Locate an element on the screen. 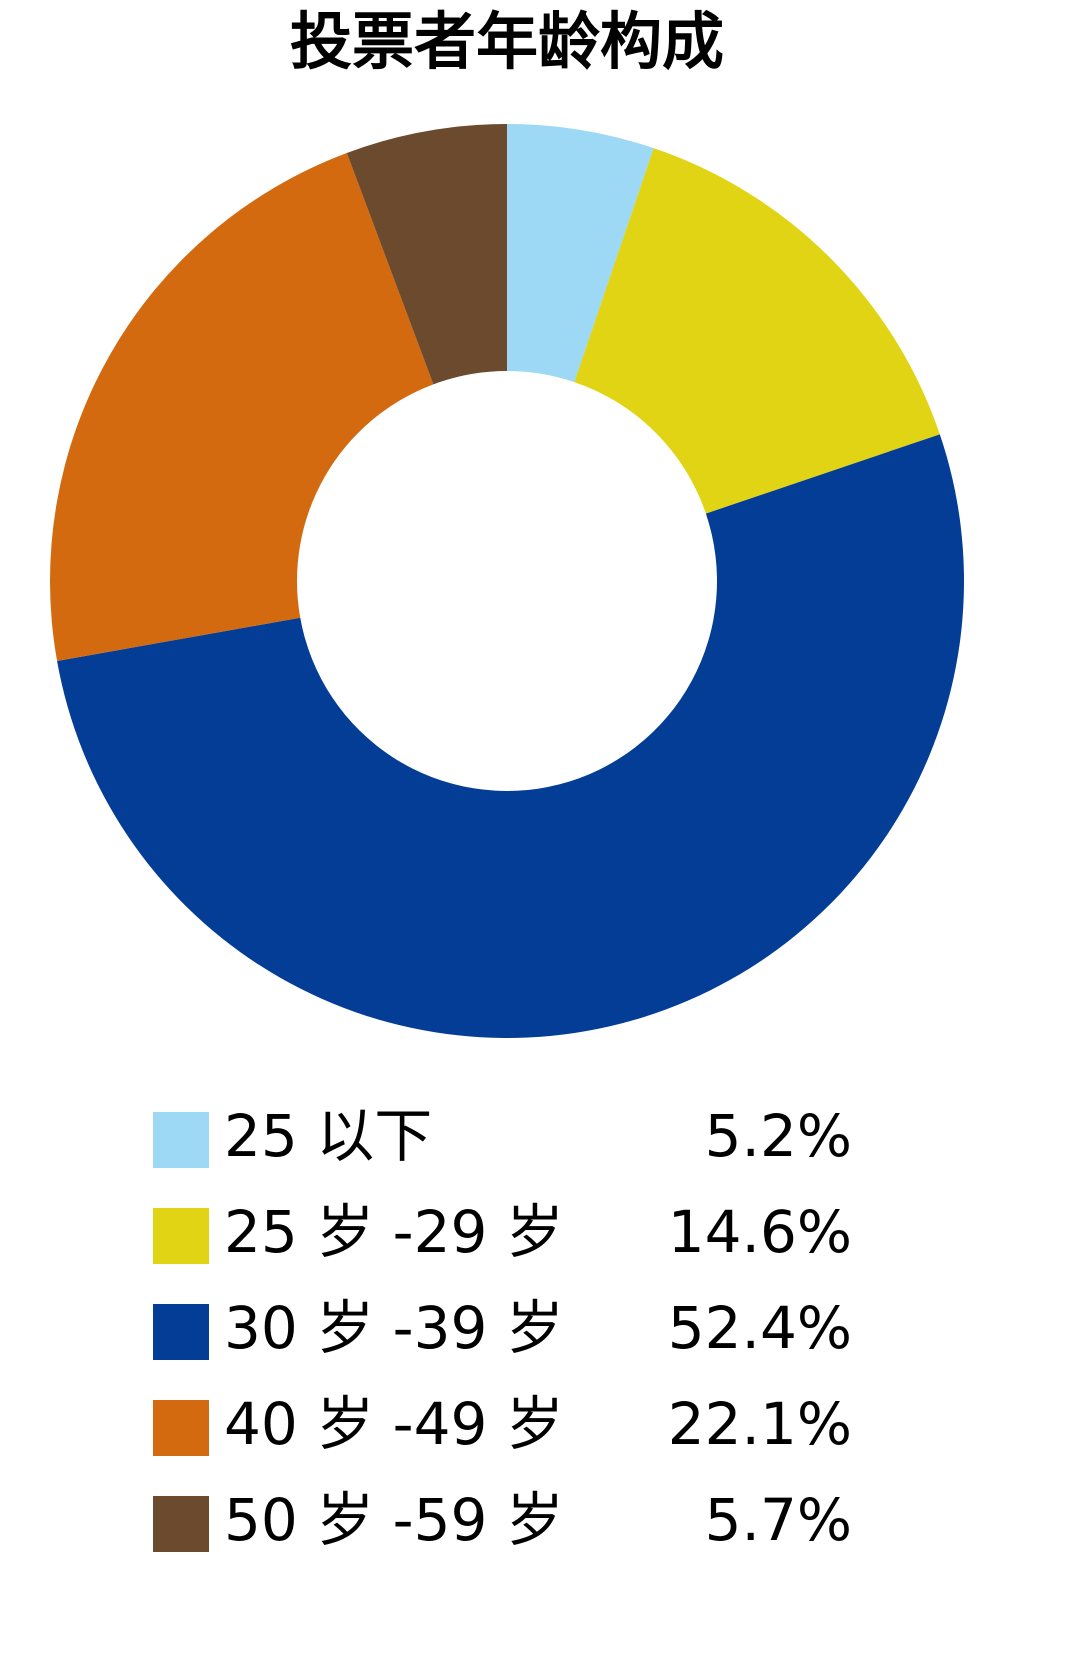  legend-label: 25 岁 -29 岁 is located at coordinates (394, 1232).